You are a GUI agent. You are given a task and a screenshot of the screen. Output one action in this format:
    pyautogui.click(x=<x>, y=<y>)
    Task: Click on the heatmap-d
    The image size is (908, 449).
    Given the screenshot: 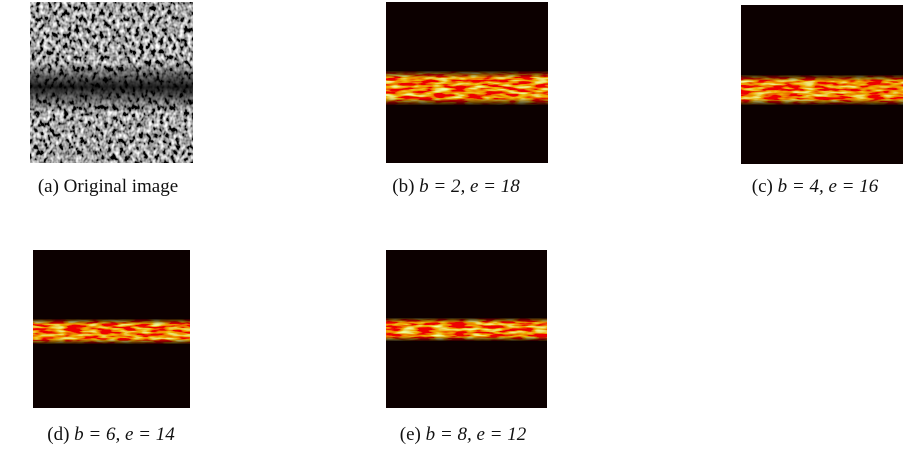 What is the action you would take?
    pyautogui.click(x=111, y=329)
    